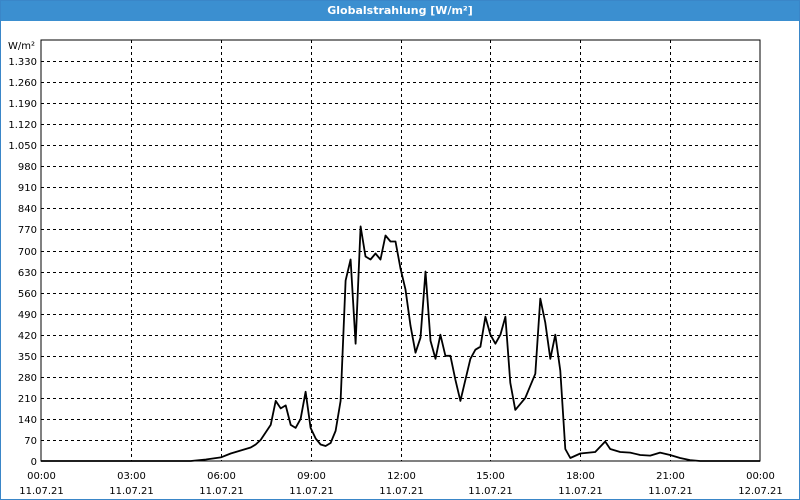 This screenshot has height=500, width=800. Describe the element at coordinates (580, 476) in the screenshot. I see `x-tick-time: 18:00` at that location.